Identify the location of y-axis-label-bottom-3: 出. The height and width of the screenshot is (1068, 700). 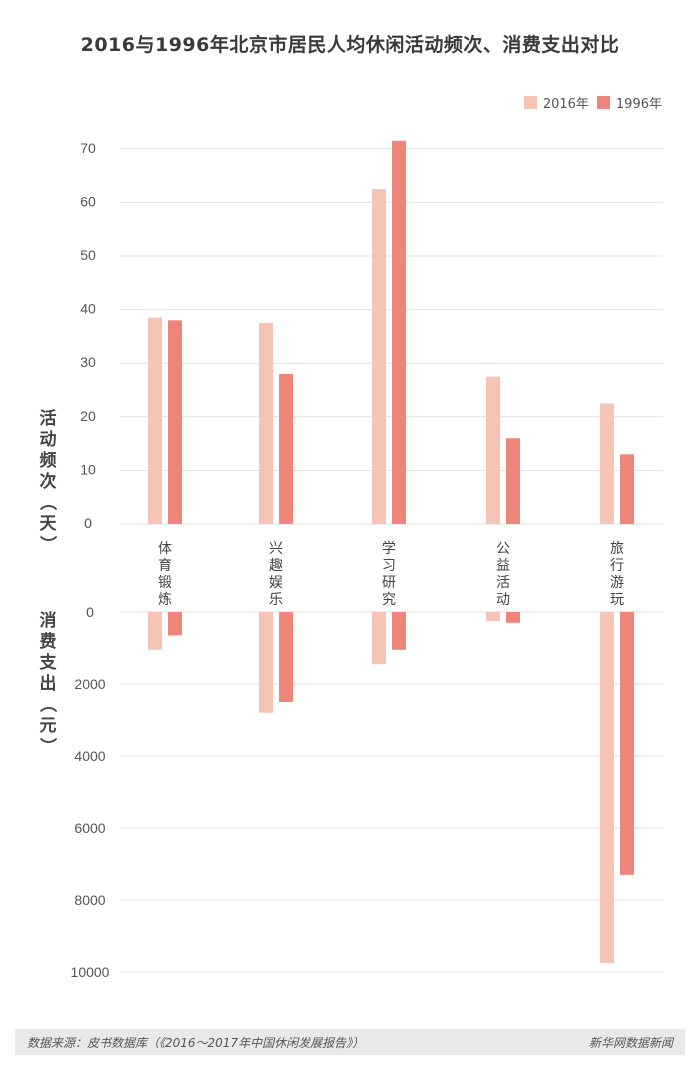
(48, 683).